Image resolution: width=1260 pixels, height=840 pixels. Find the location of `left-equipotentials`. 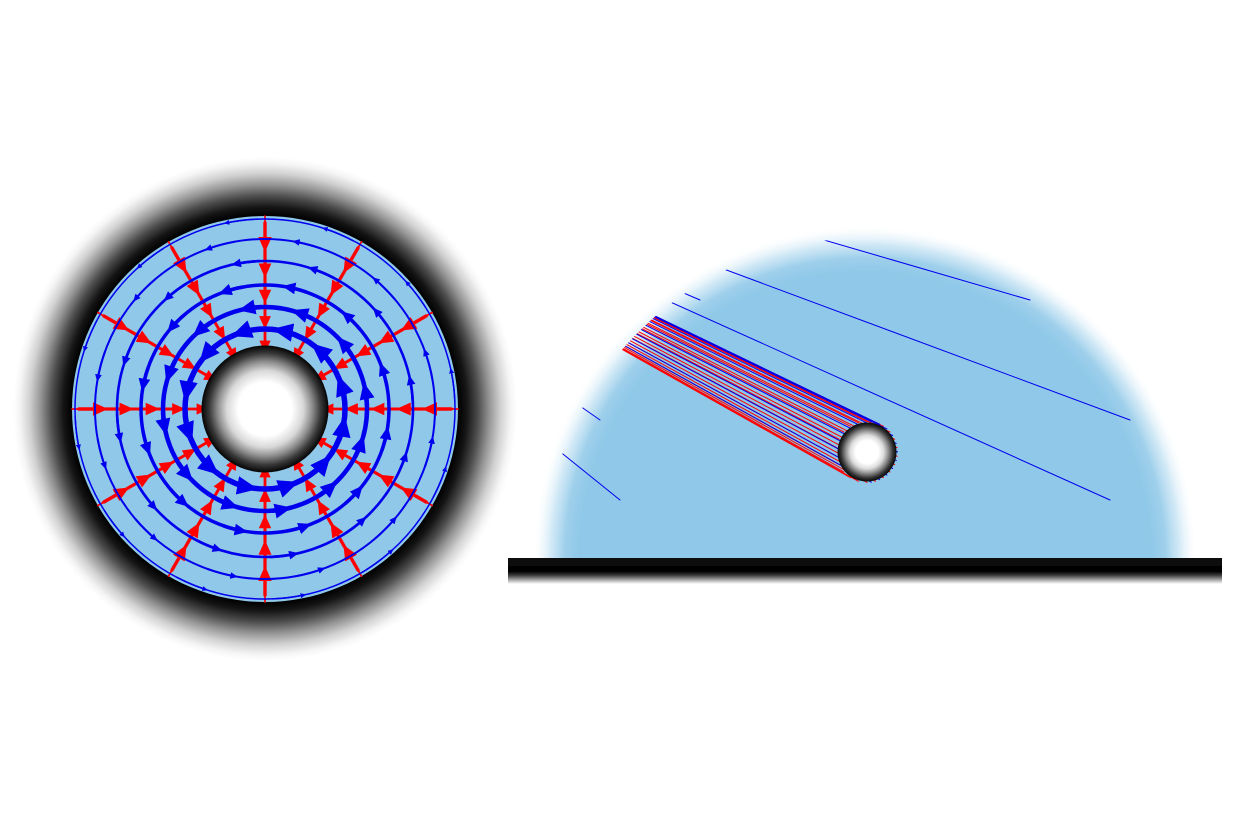

left-equipotentials is located at coordinates (265, 409).